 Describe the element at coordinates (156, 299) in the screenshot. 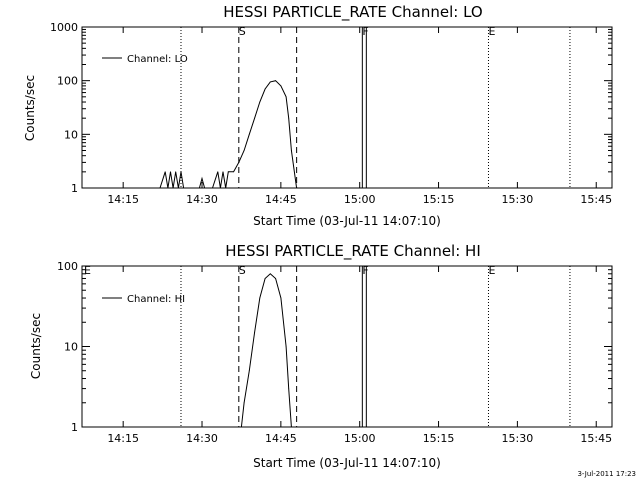

I see `legend-label: Channel: HI` at that location.